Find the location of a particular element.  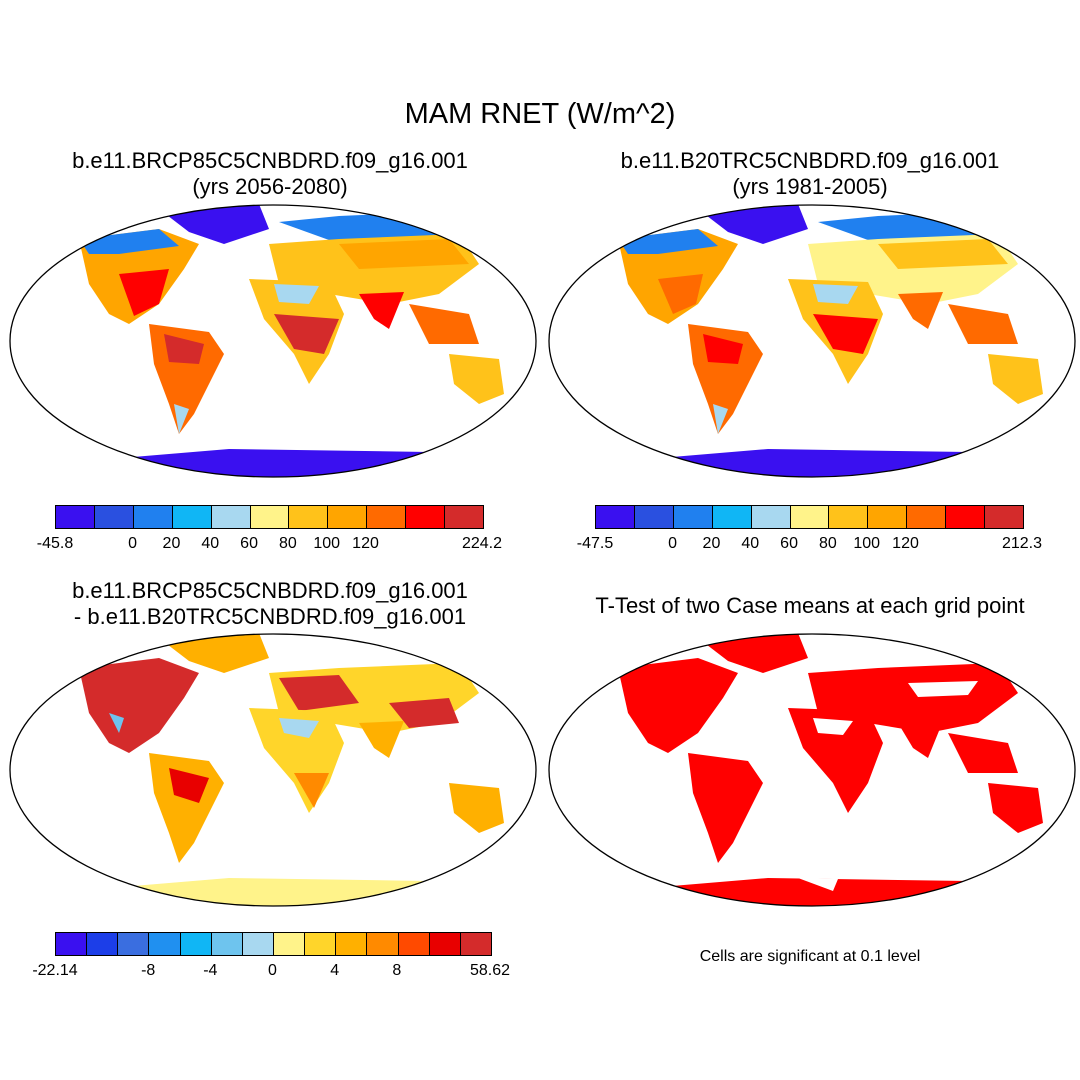

panel-3-colorbar is located at coordinates (273, 944).